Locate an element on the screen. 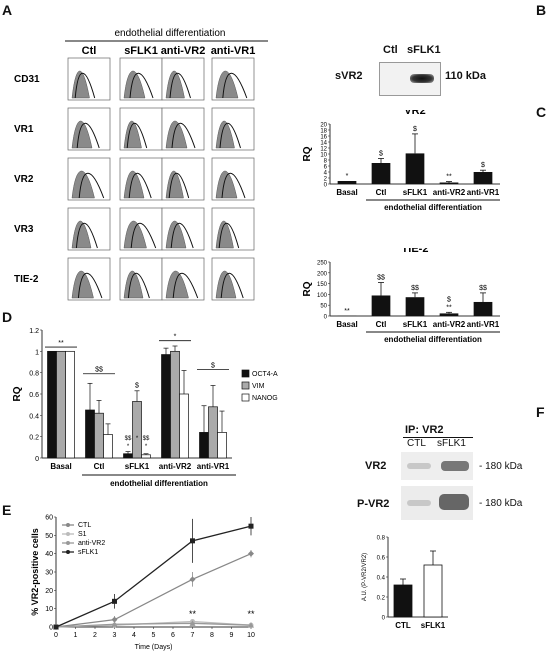  bar-sflk1-oct4-a is located at coordinates (128, 456).